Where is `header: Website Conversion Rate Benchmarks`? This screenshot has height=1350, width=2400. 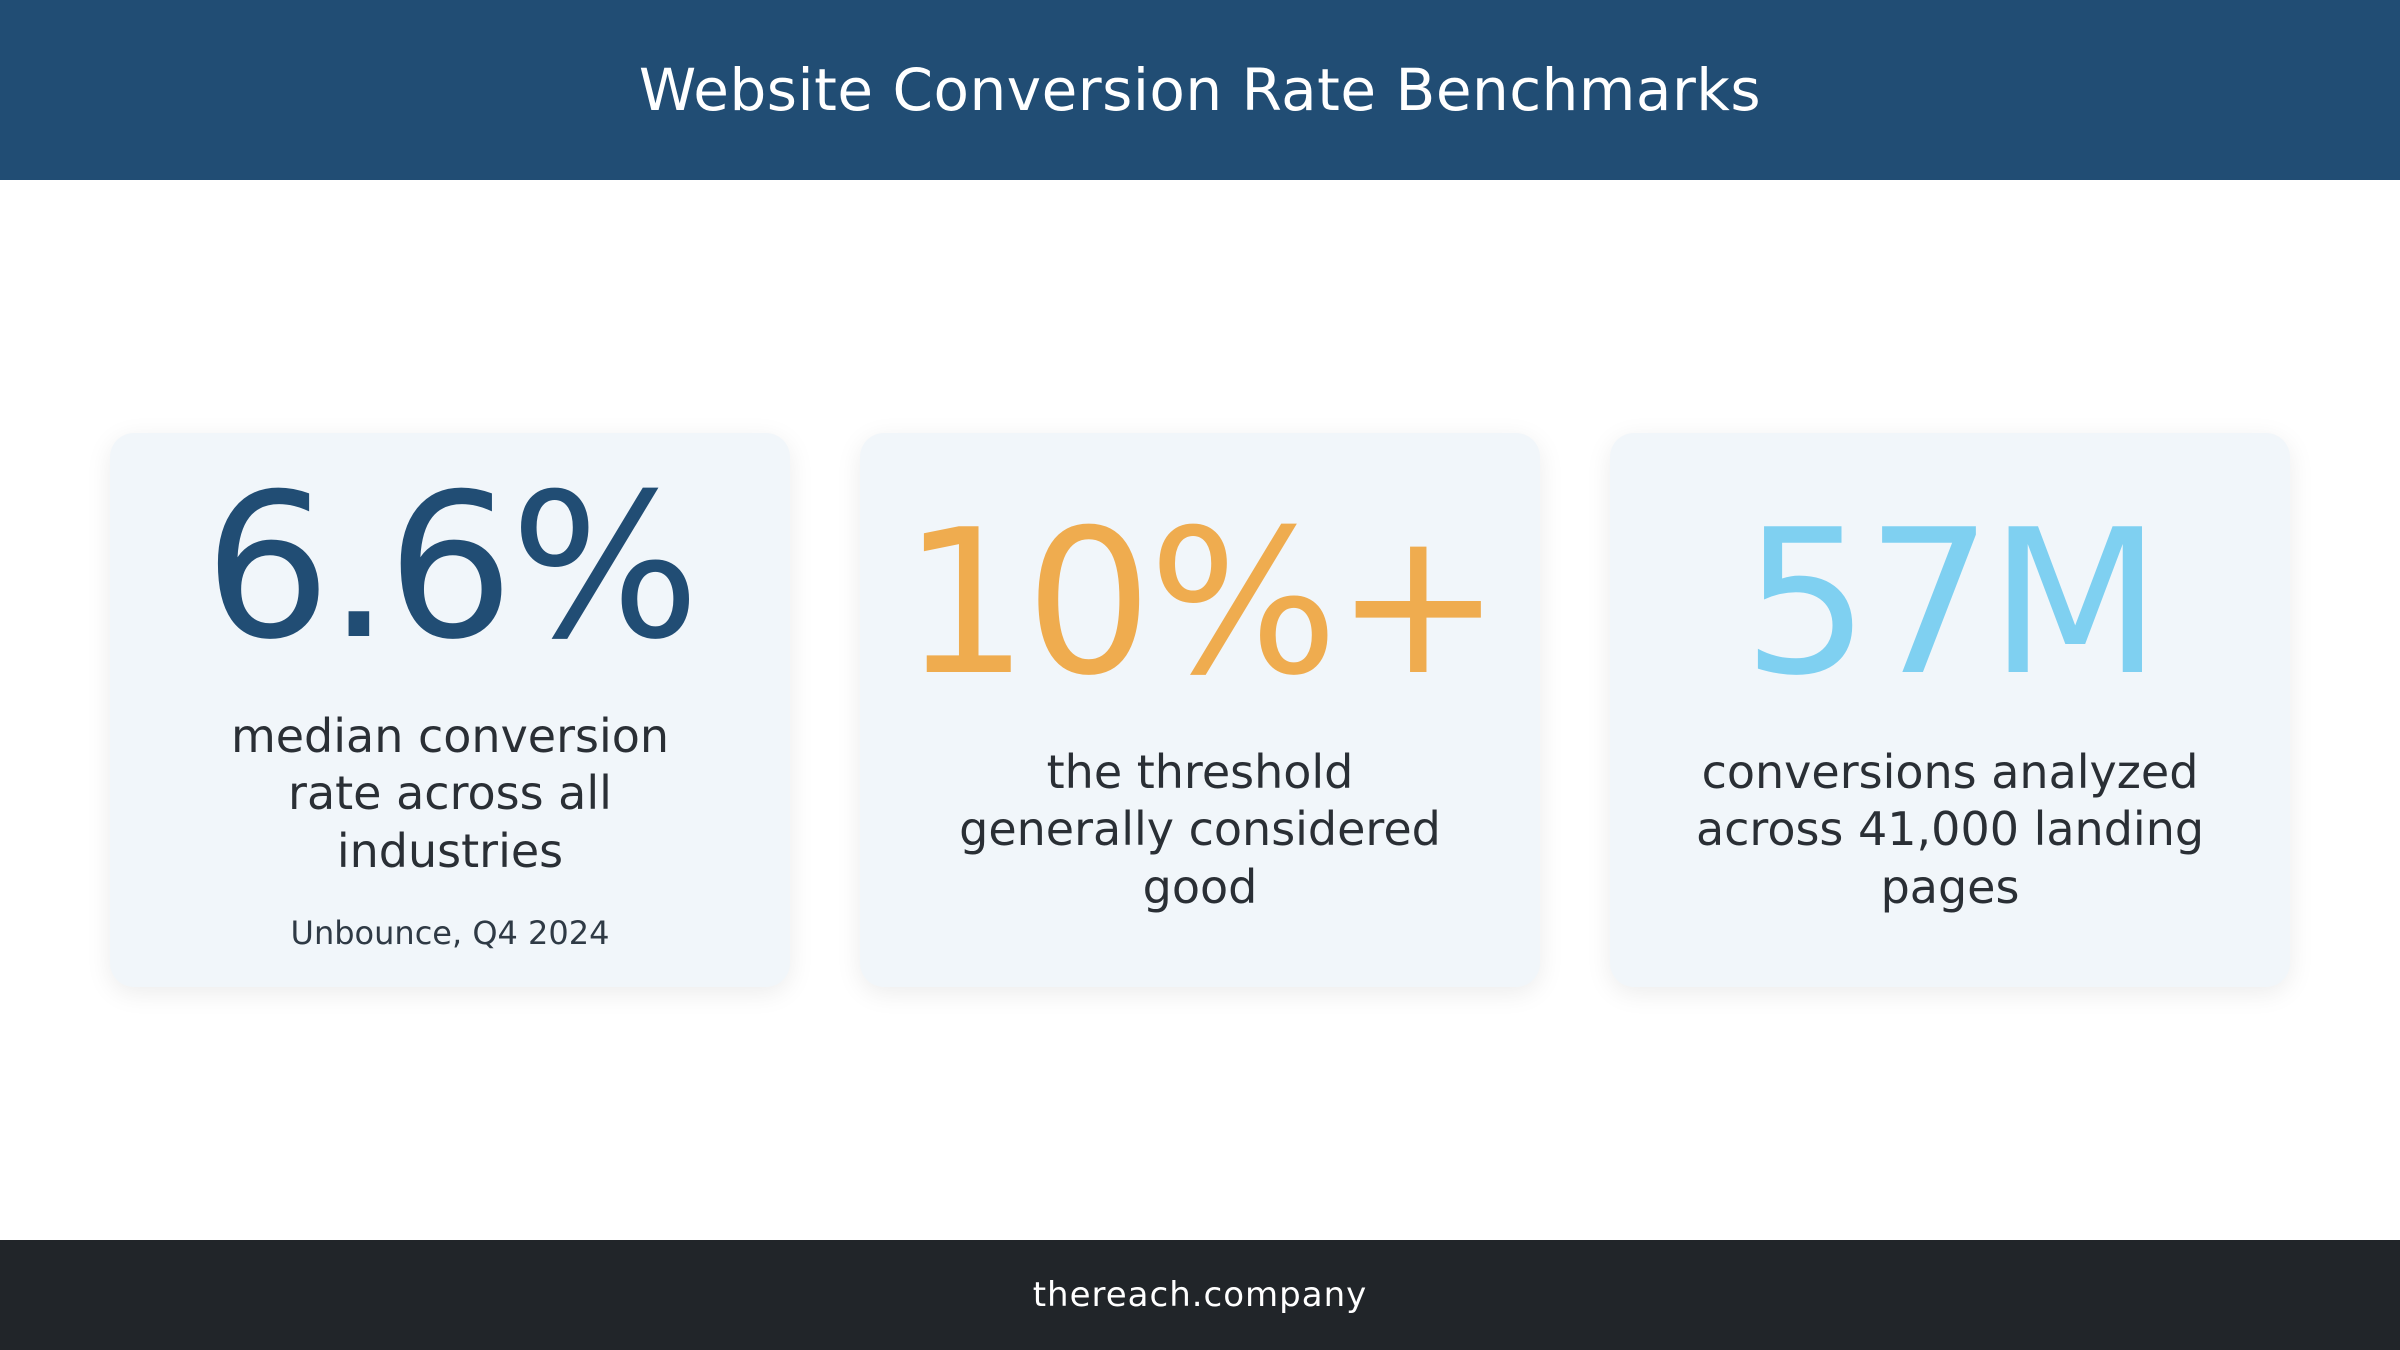
header: Website Conversion Rate Benchmarks is located at coordinates (1200, 90).